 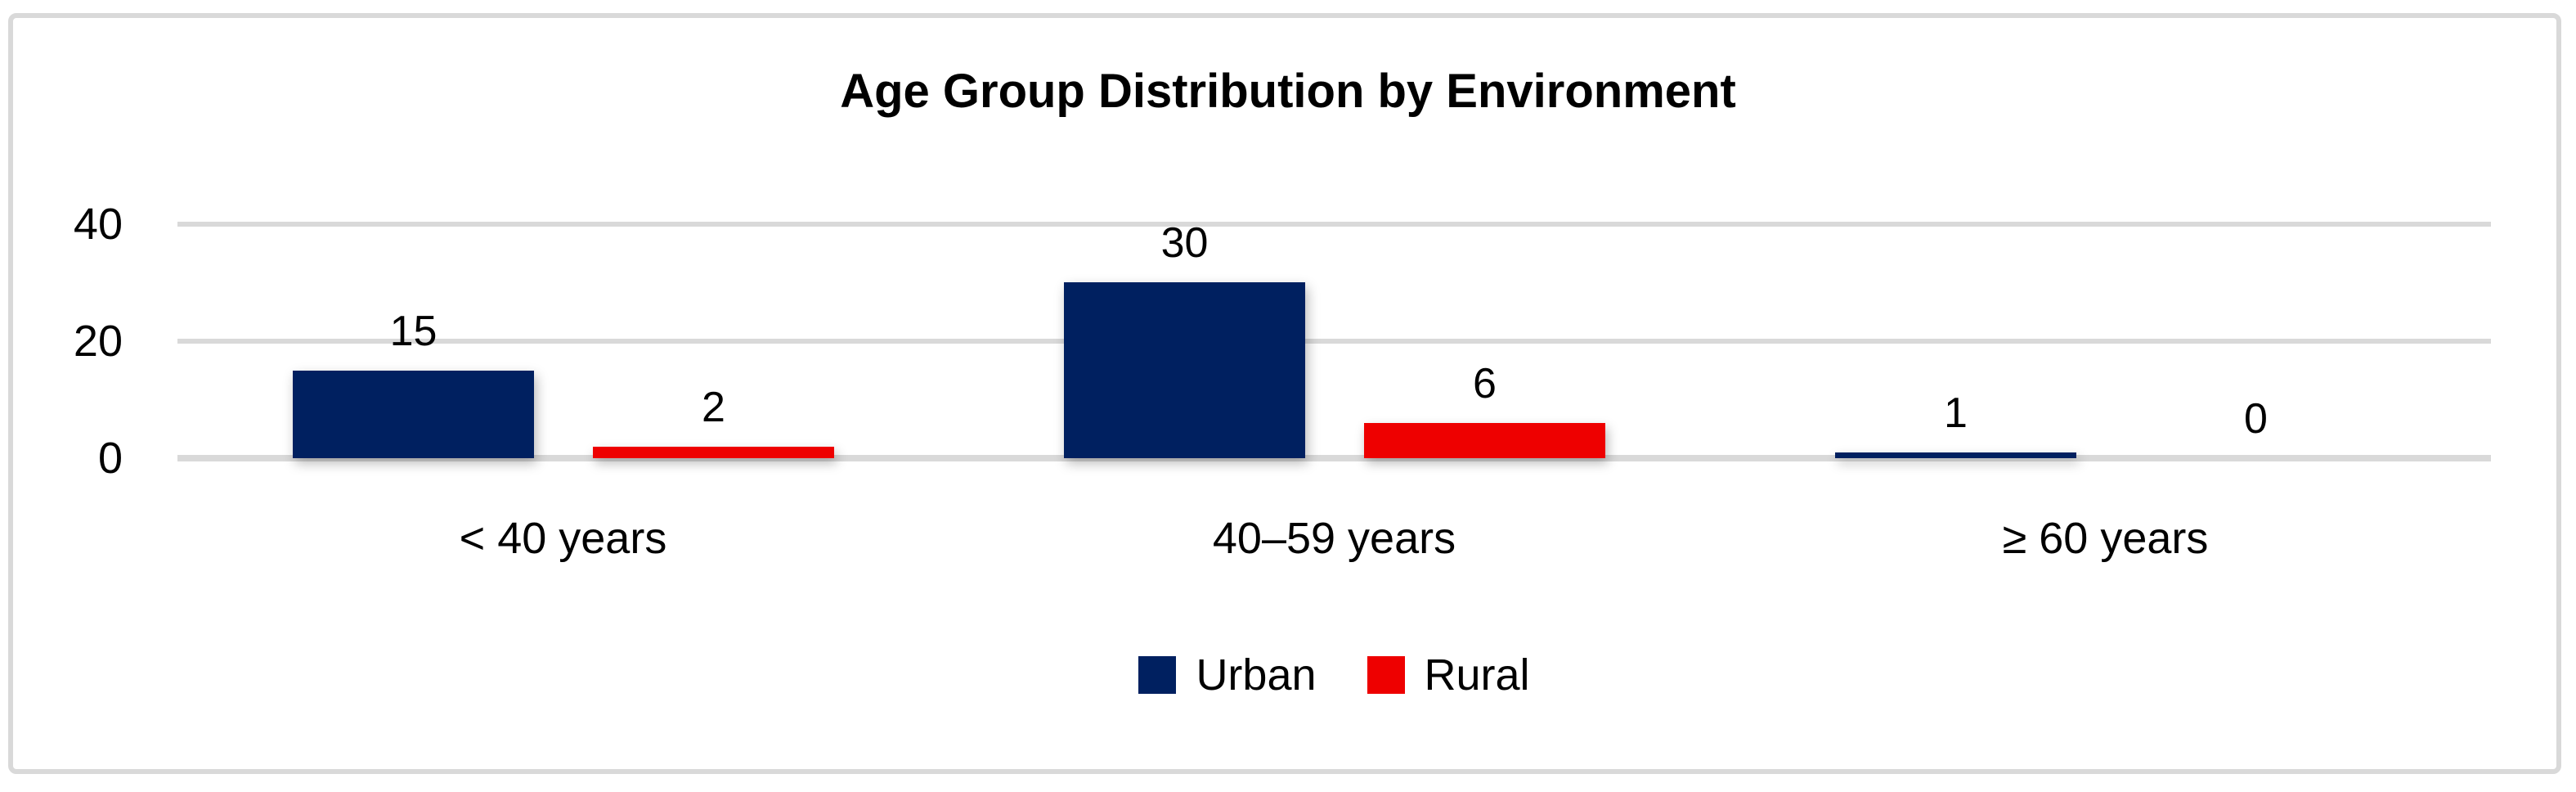 What do you see at coordinates (1334, 539) in the screenshot?
I see `category-label: 40–59 years` at bounding box center [1334, 539].